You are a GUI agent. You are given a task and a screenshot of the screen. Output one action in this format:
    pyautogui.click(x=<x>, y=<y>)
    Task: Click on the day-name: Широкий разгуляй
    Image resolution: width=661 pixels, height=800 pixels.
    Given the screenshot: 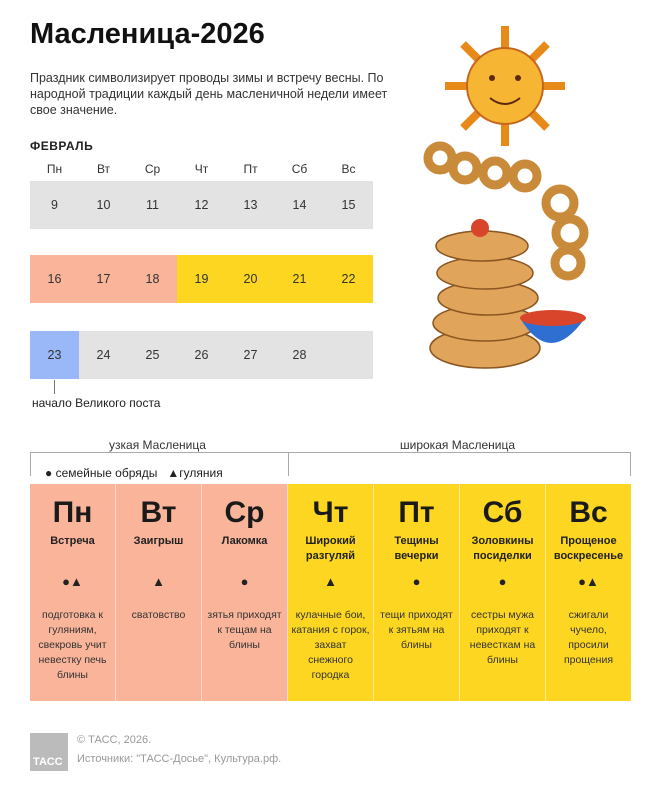 What is the action you would take?
    pyautogui.click(x=330, y=548)
    